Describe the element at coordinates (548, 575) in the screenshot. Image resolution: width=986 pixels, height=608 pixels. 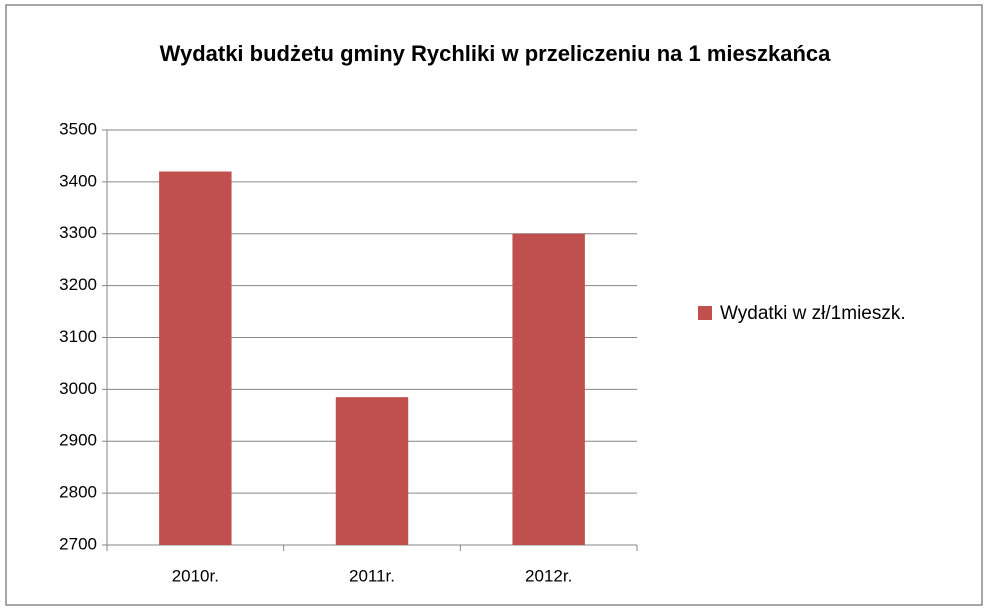
I see `x-tick-label: 2012r.` at that location.